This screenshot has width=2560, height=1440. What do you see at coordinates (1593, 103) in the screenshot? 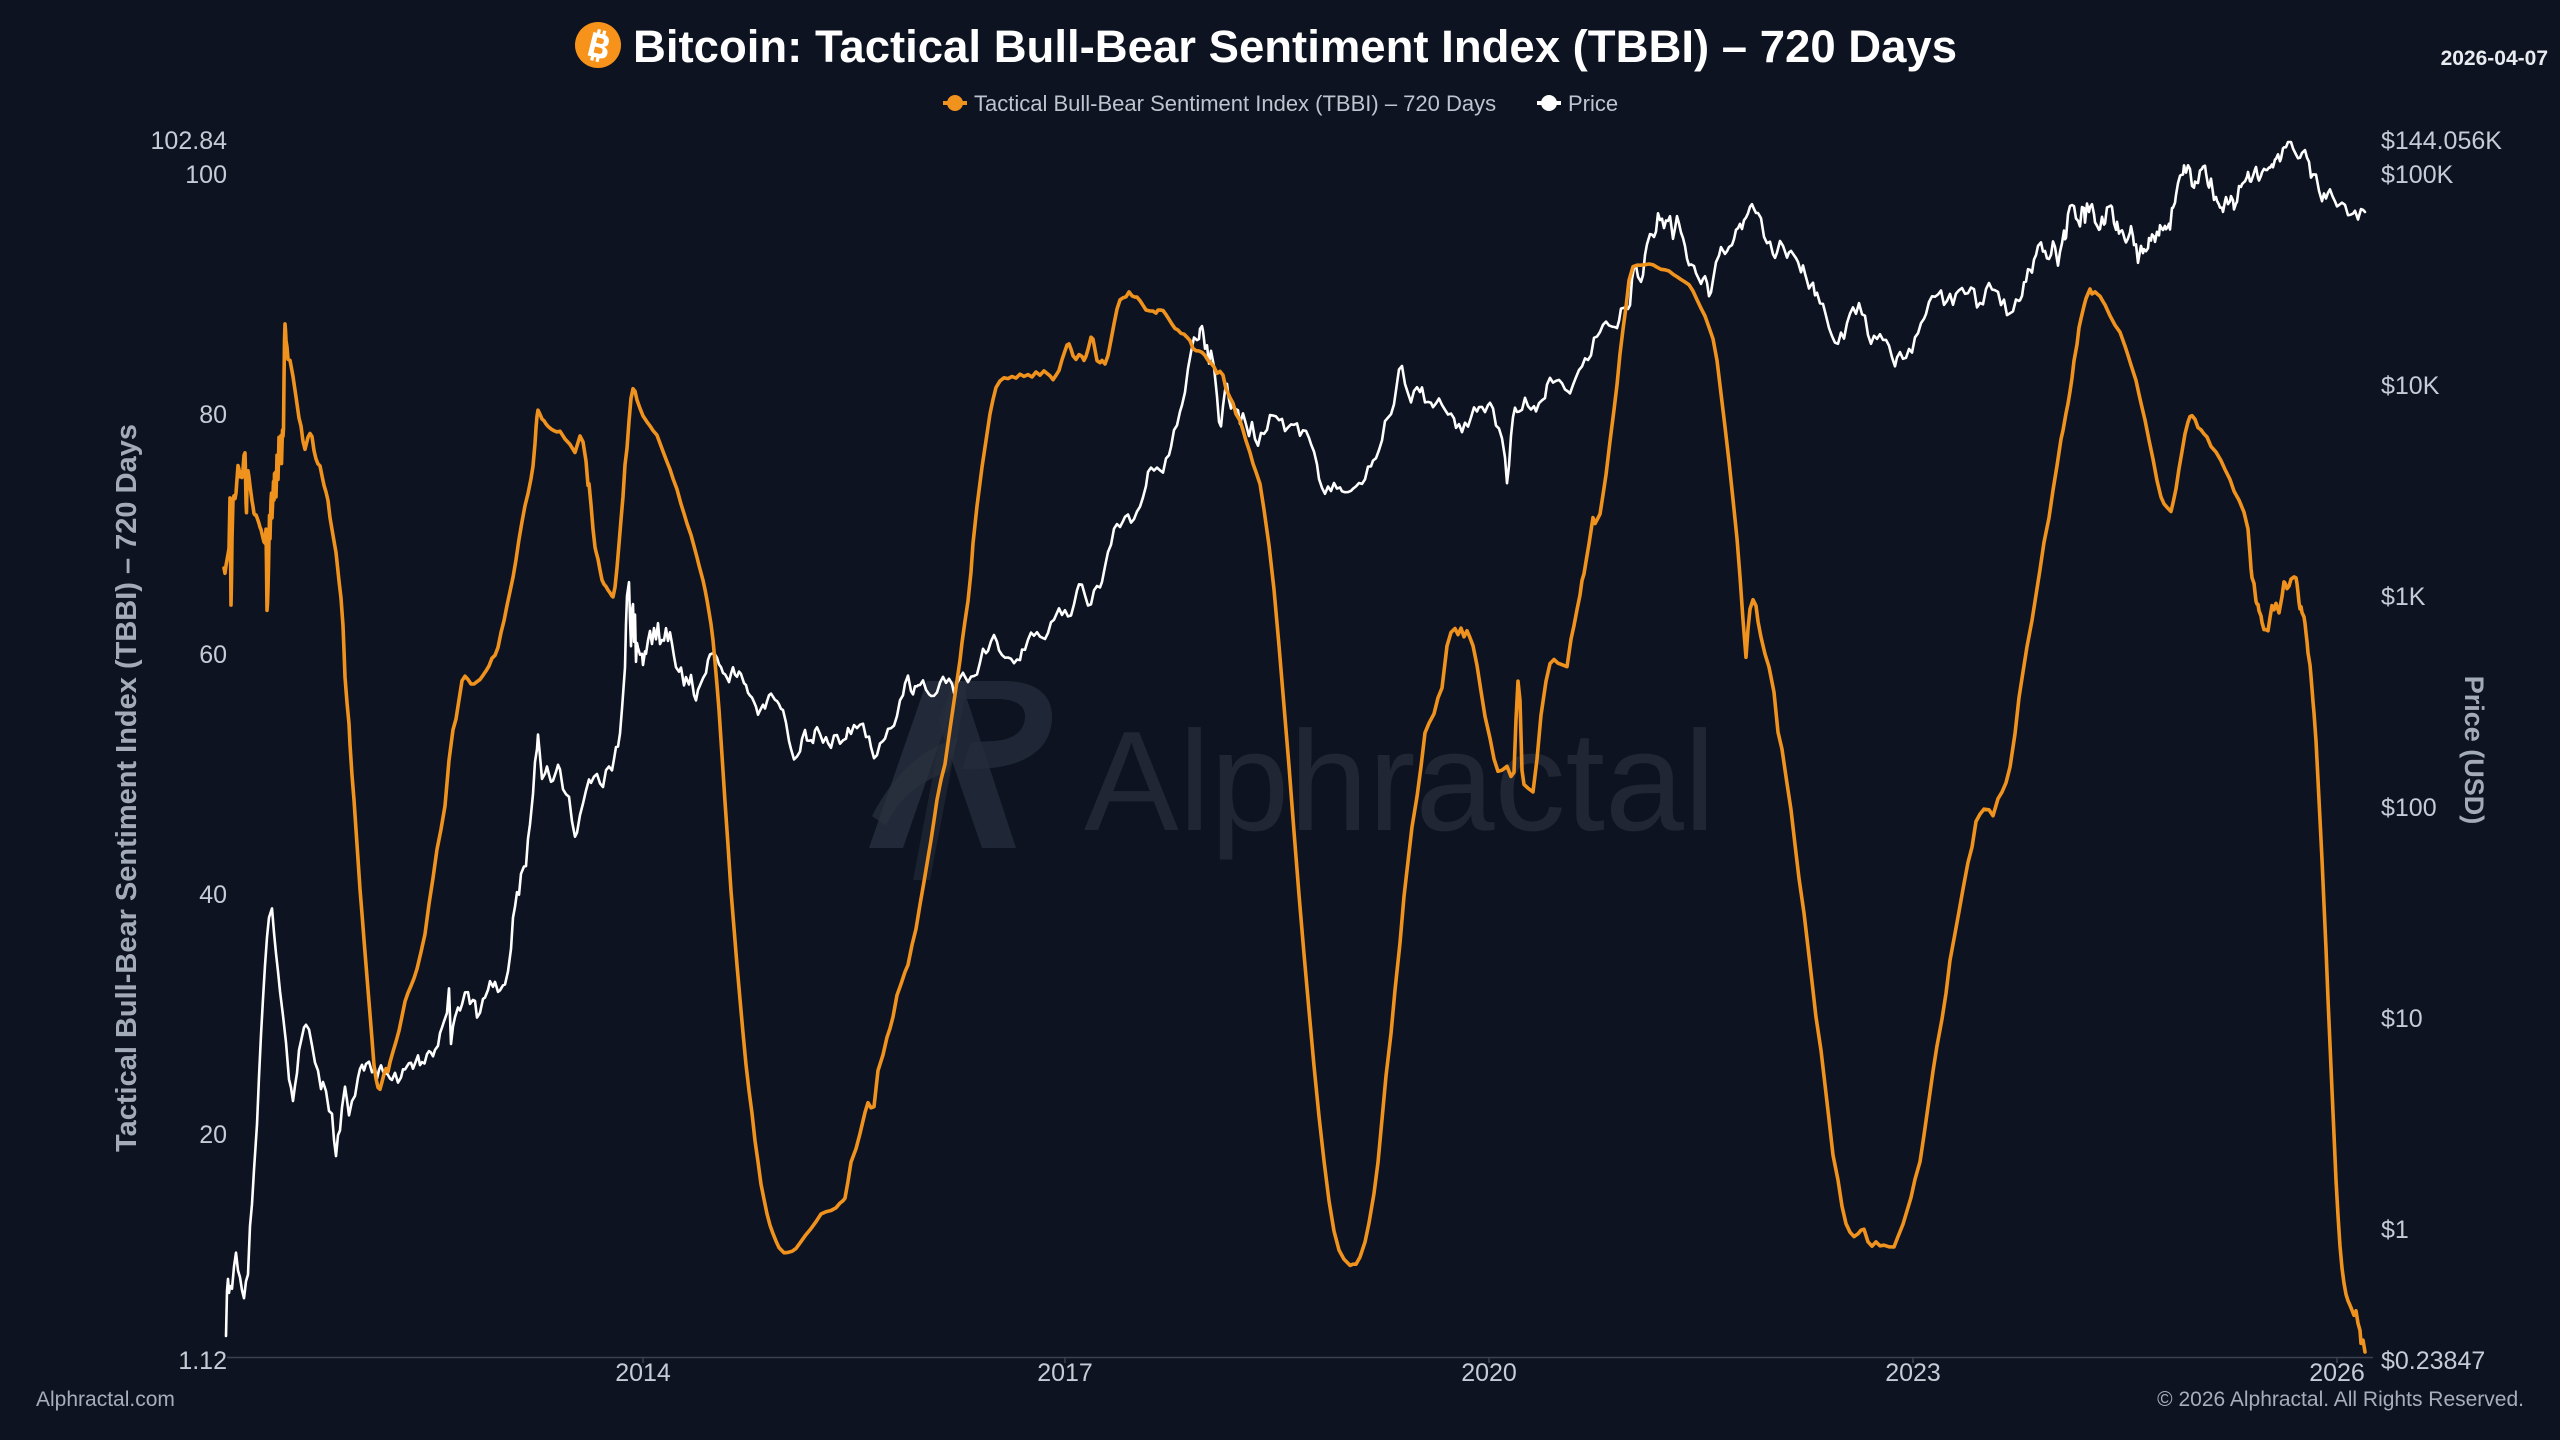
I see `svg-text: Price` at bounding box center [1593, 103].